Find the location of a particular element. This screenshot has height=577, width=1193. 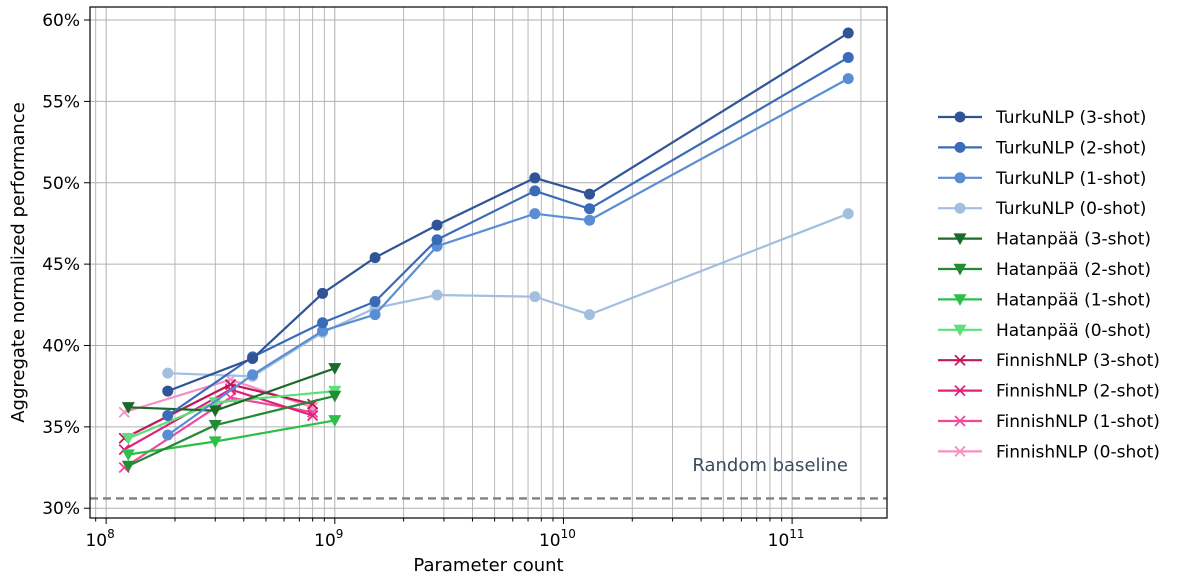

legend-item: FinnishNLP (2-shot) is located at coordinates (1049, 392).